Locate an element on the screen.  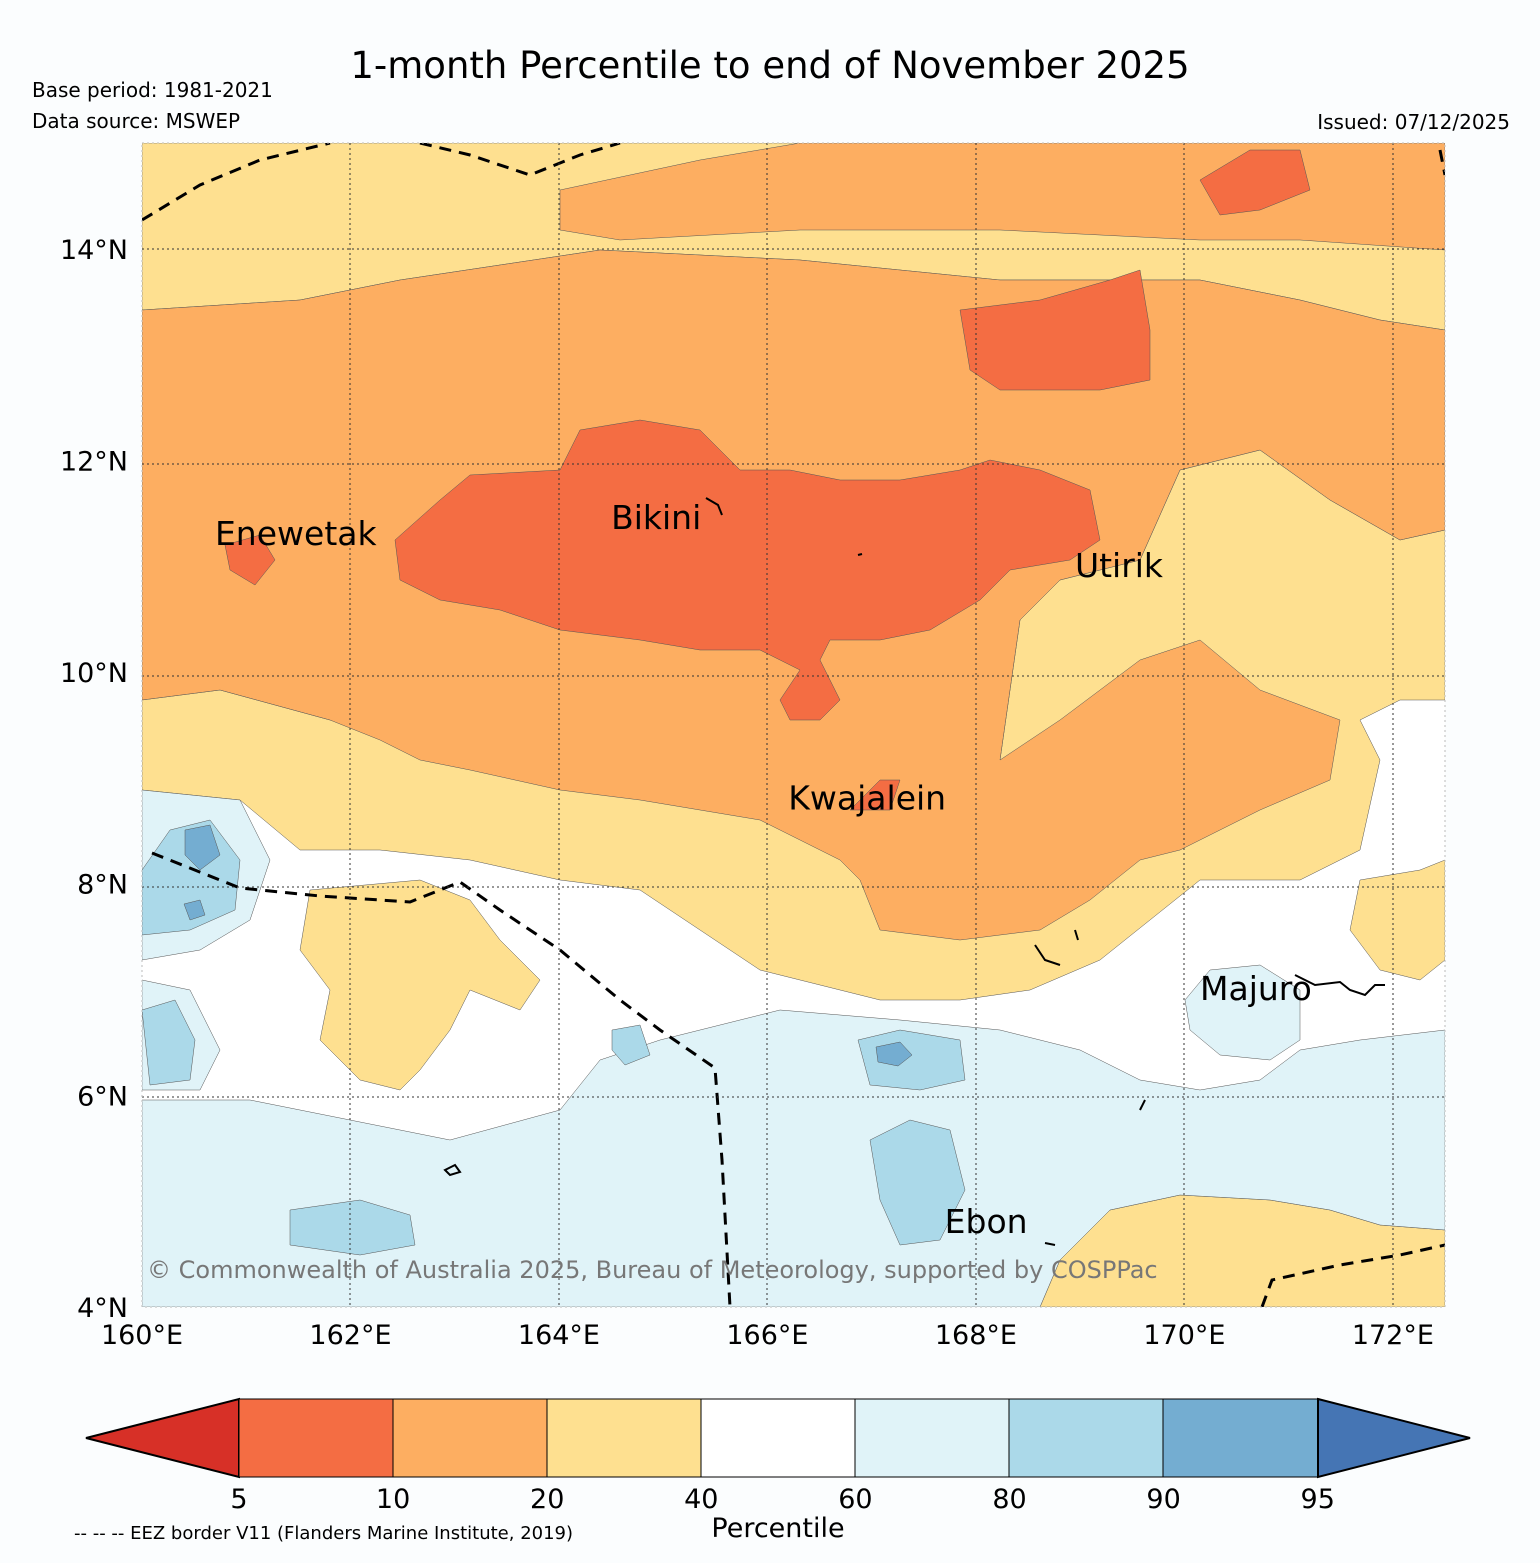
colorbar-tick-label: 95 is located at coordinates (1318, 1499).